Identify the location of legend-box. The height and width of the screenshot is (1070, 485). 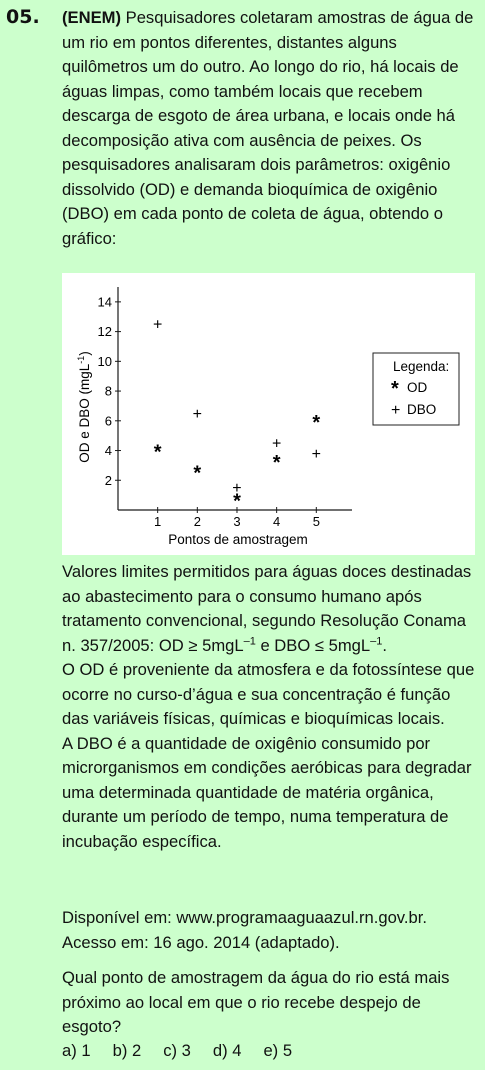
(416, 389).